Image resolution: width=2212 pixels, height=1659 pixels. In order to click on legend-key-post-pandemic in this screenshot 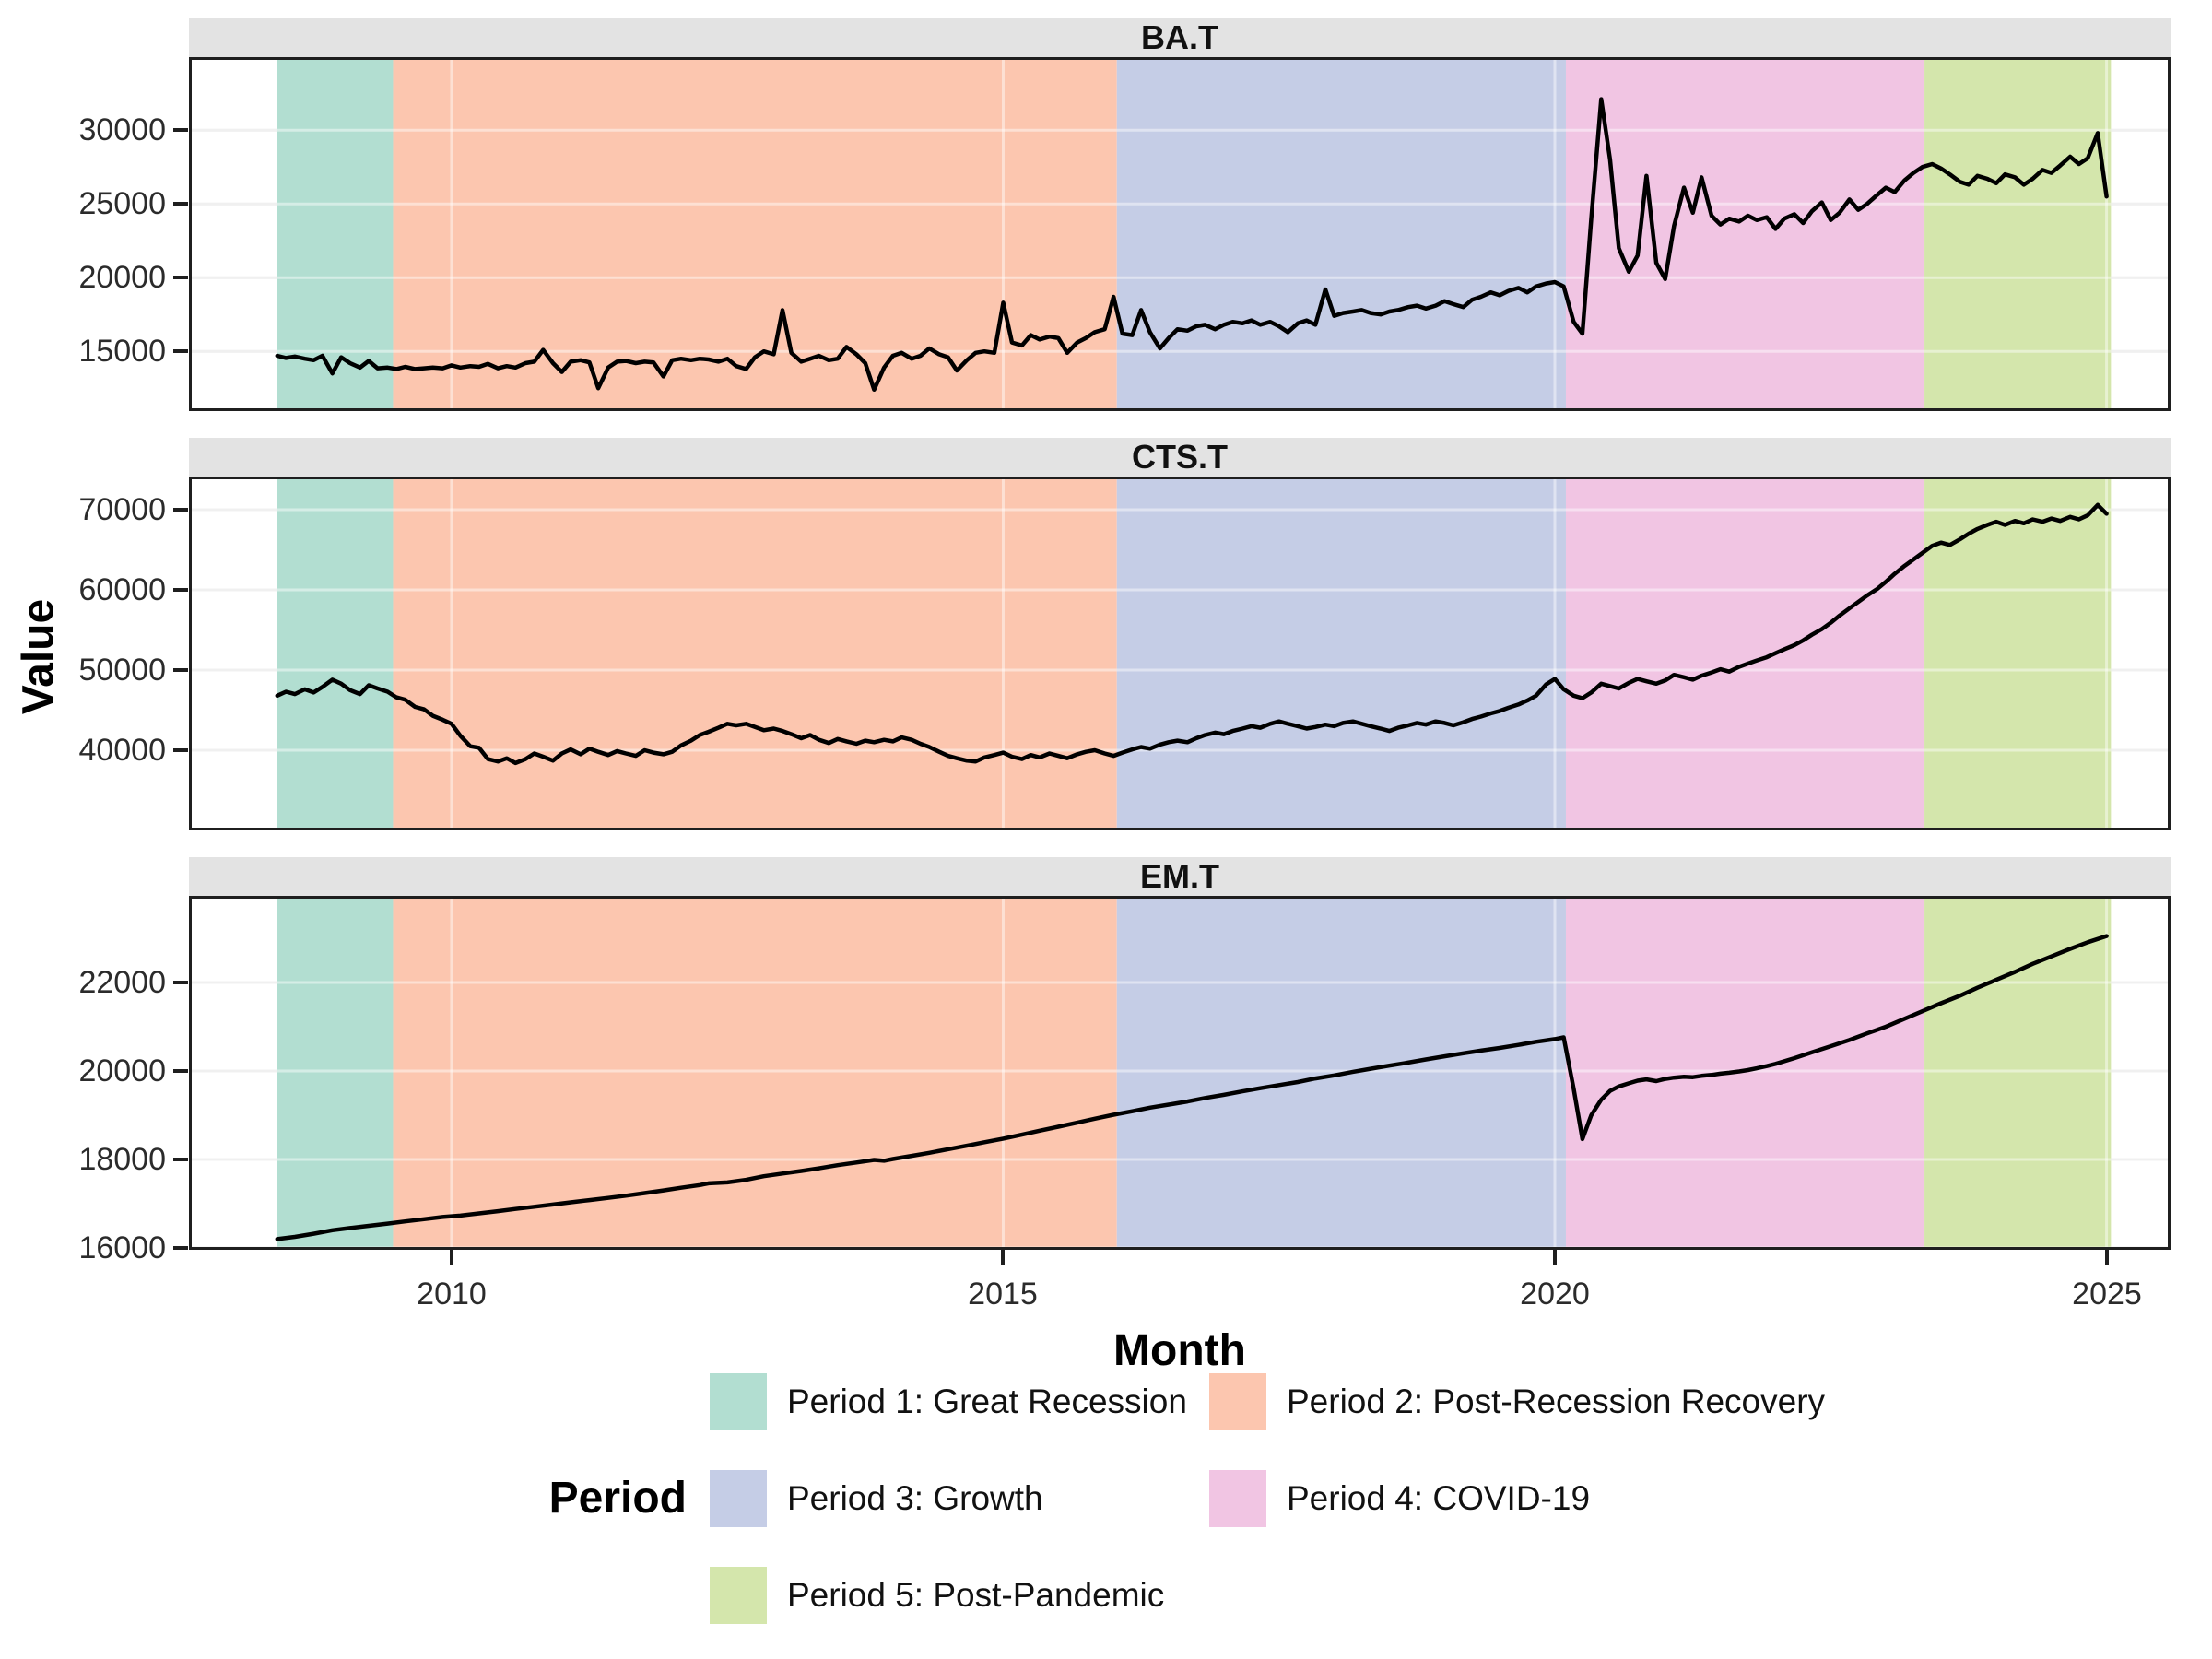, I will do `click(738, 1595)`.